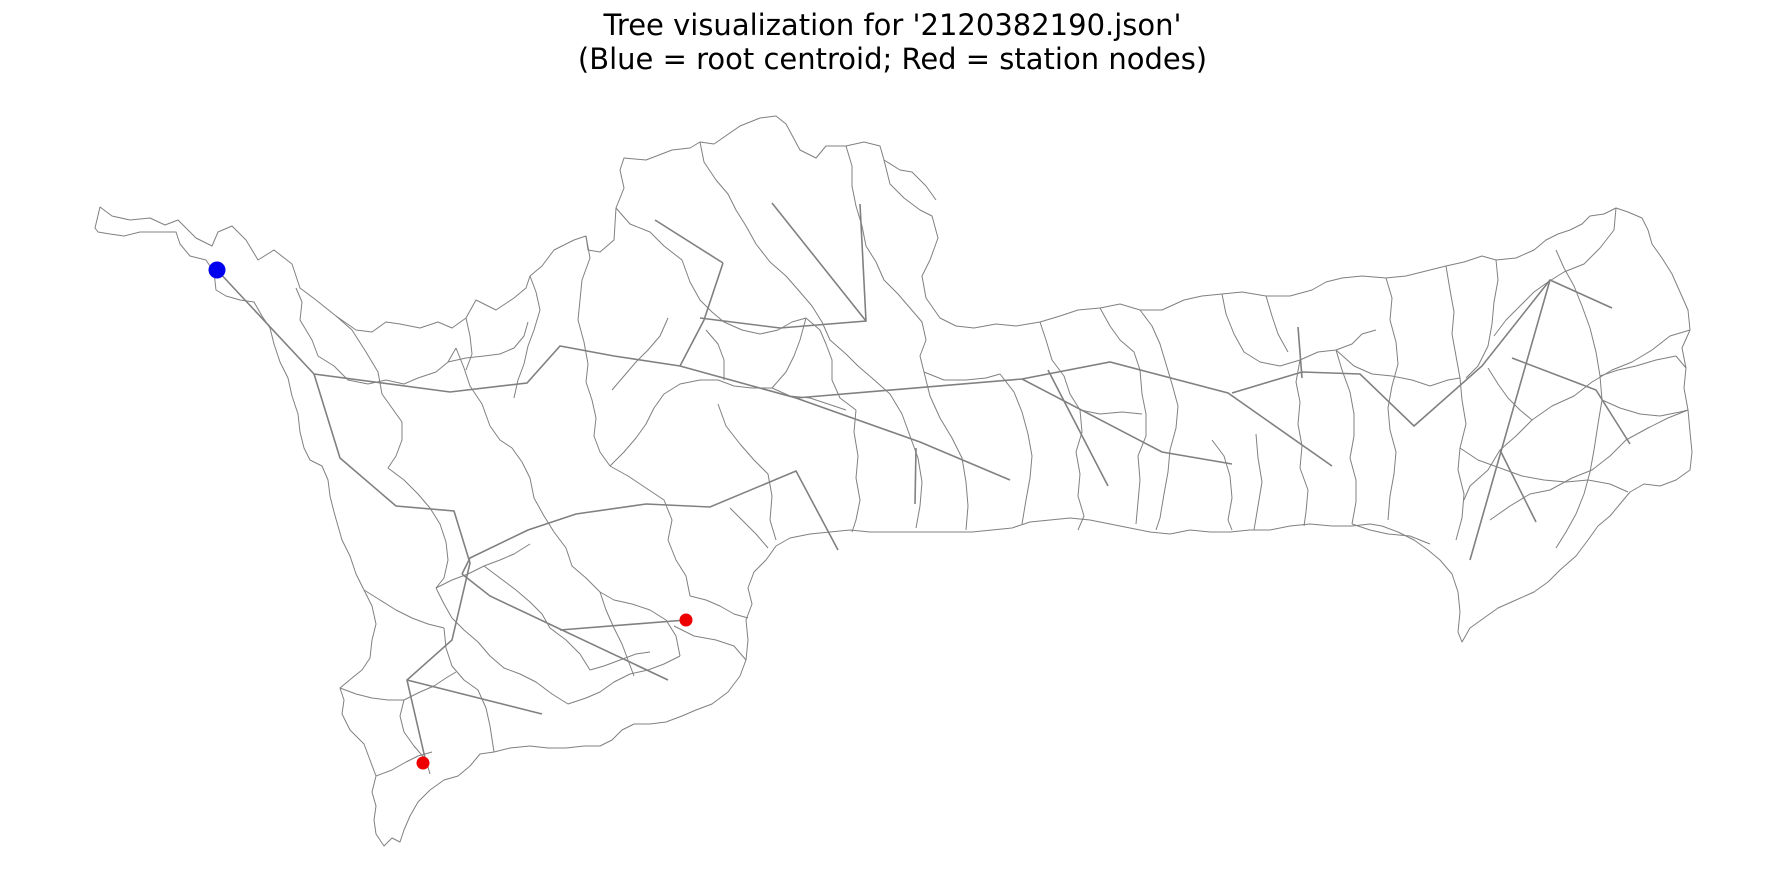  I want to click on title-line-1: Tree visualization for '2120382190.json', so click(892, 25).